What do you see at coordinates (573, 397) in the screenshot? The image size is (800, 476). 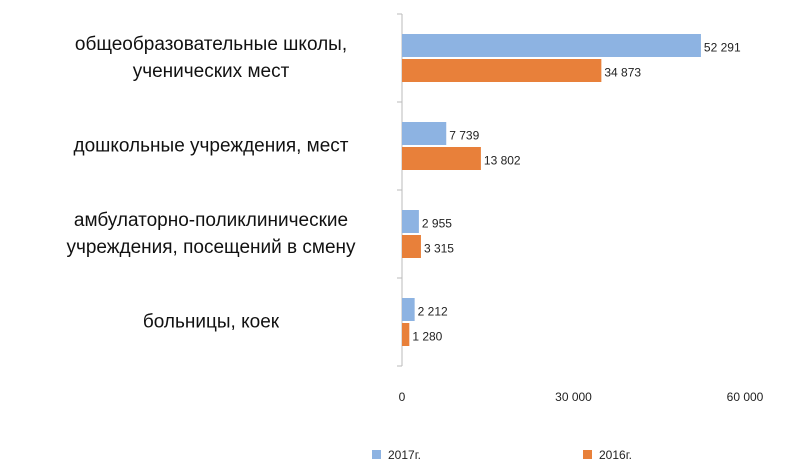 I see `x-tick-label: 30 000` at bounding box center [573, 397].